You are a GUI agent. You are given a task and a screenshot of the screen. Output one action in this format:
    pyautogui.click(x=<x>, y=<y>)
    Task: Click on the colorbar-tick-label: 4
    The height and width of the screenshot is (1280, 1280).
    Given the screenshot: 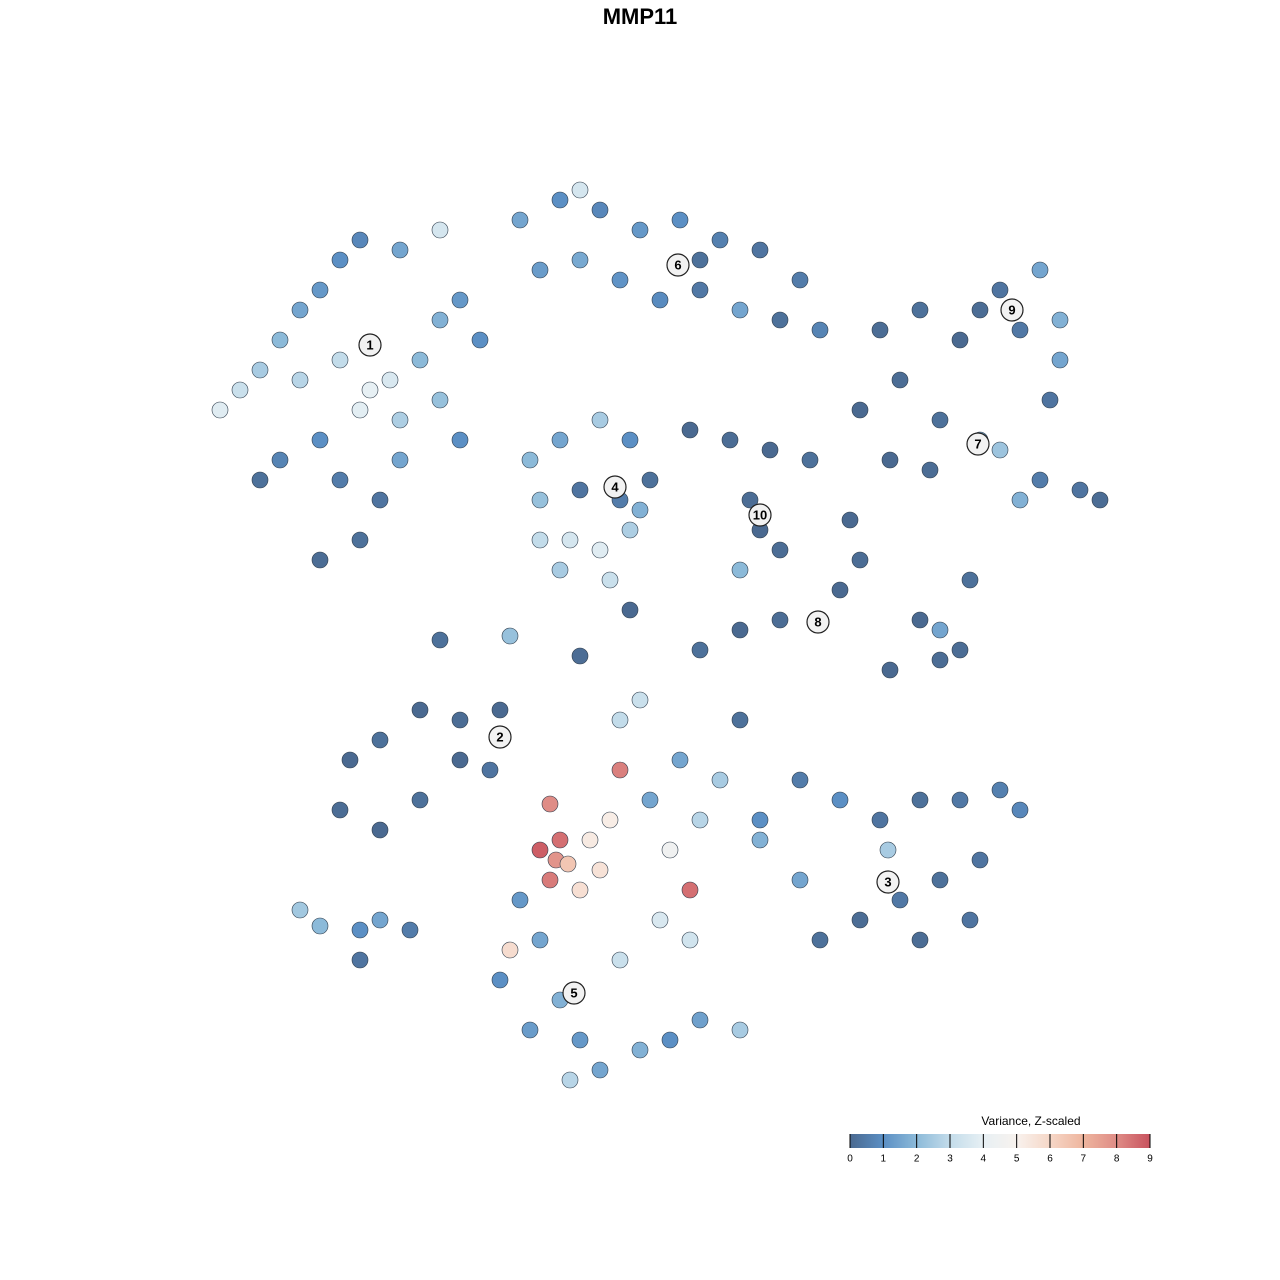 What is the action you would take?
    pyautogui.click(x=984, y=1159)
    